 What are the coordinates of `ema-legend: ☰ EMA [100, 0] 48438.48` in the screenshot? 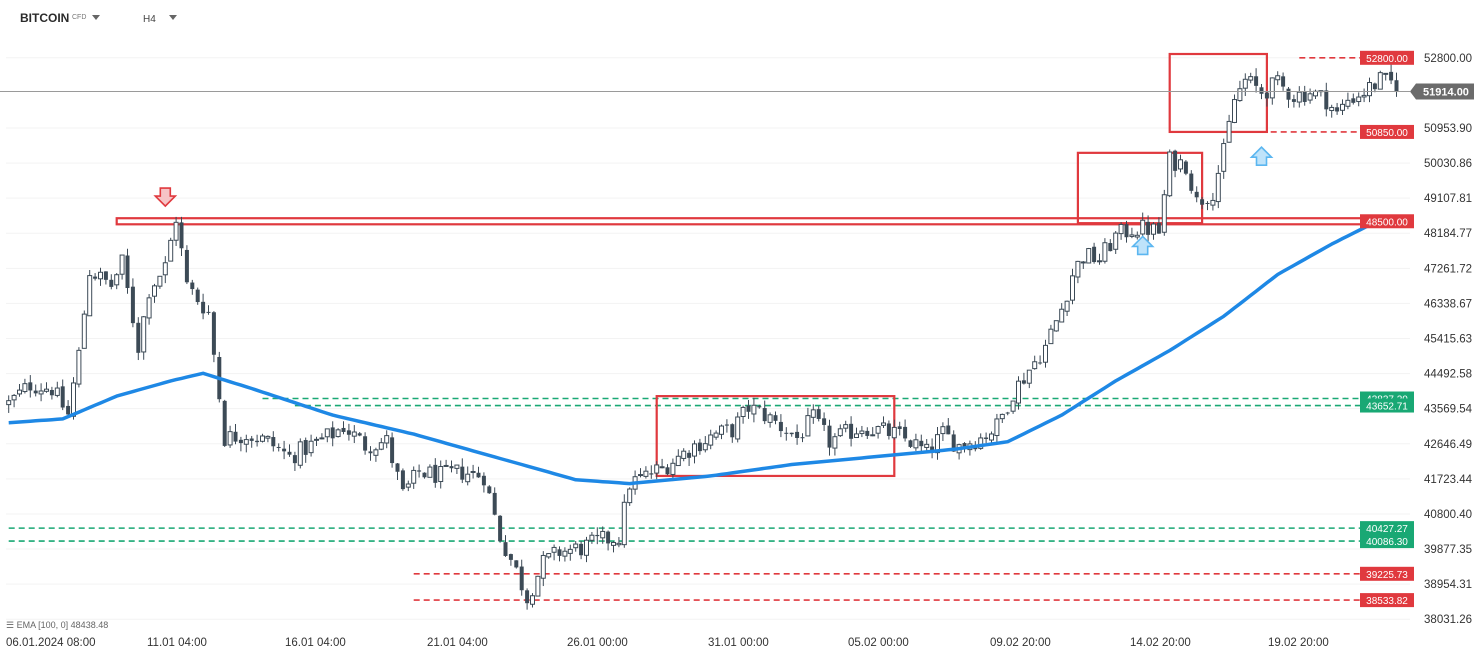 It's located at (57, 625).